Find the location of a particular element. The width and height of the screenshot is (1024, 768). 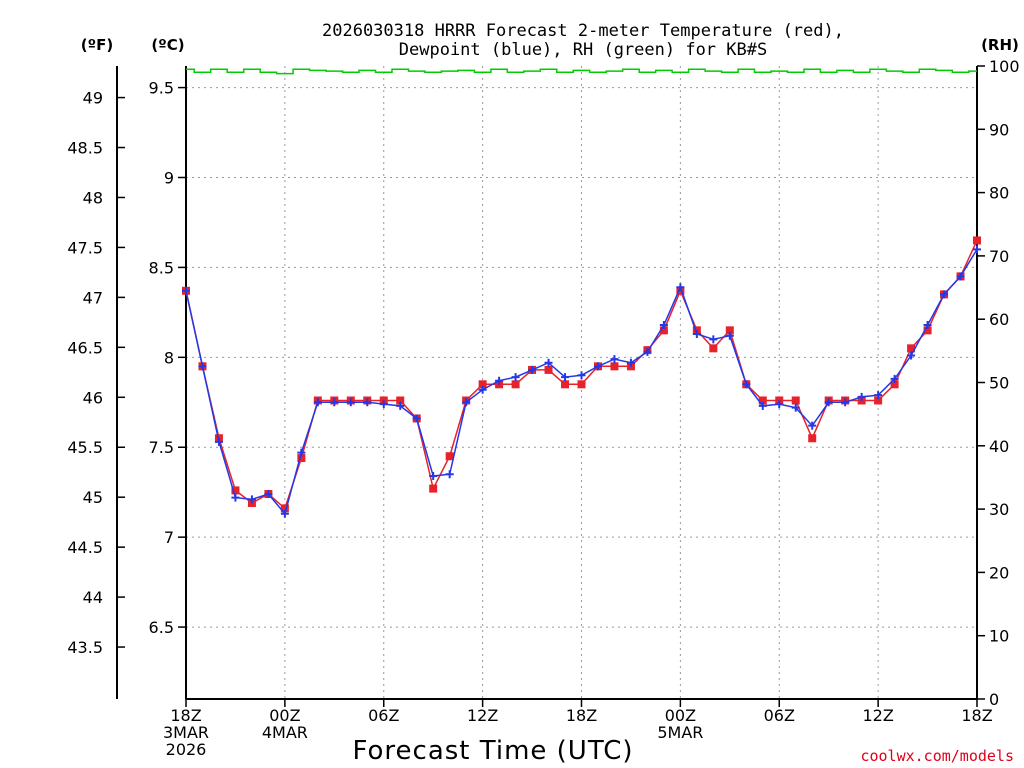

time-tick-label: 2026 is located at coordinates (186, 749).